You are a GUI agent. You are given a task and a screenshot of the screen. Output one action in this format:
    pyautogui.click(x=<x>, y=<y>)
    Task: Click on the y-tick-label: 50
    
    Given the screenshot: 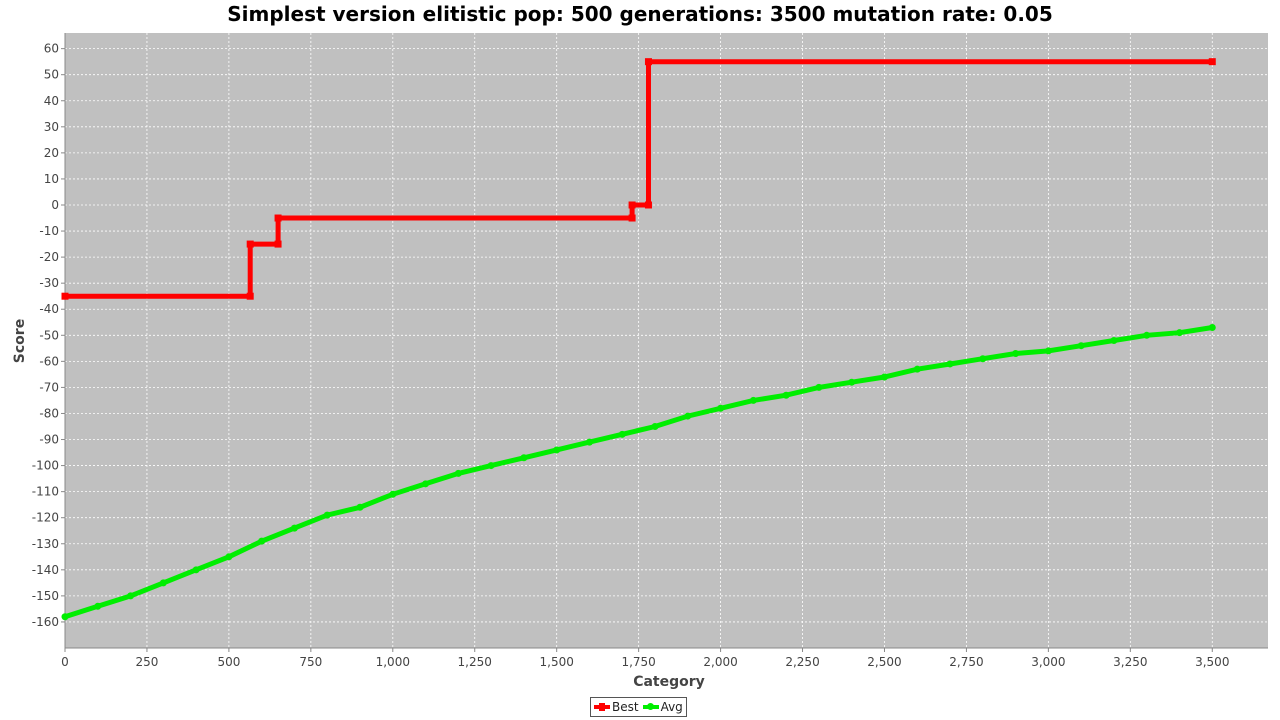 What is the action you would take?
    pyautogui.click(x=51, y=75)
    